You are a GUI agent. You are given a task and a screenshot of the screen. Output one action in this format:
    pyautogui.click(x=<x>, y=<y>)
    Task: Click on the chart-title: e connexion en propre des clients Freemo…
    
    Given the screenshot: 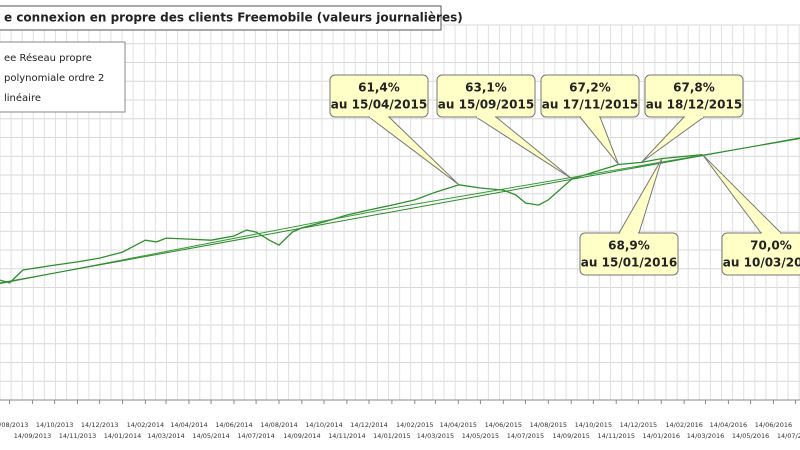 What is the action you would take?
    pyautogui.click(x=233, y=18)
    